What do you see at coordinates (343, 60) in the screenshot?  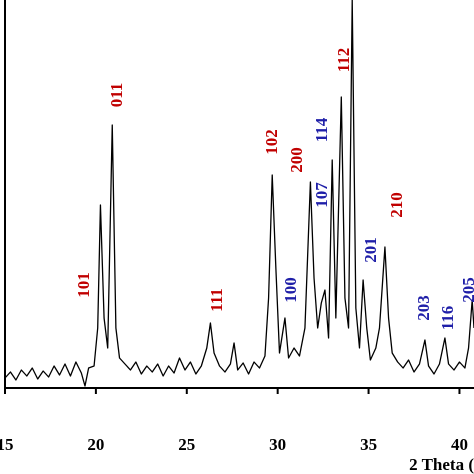 I see `peak-label: 112` at bounding box center [343, 60].